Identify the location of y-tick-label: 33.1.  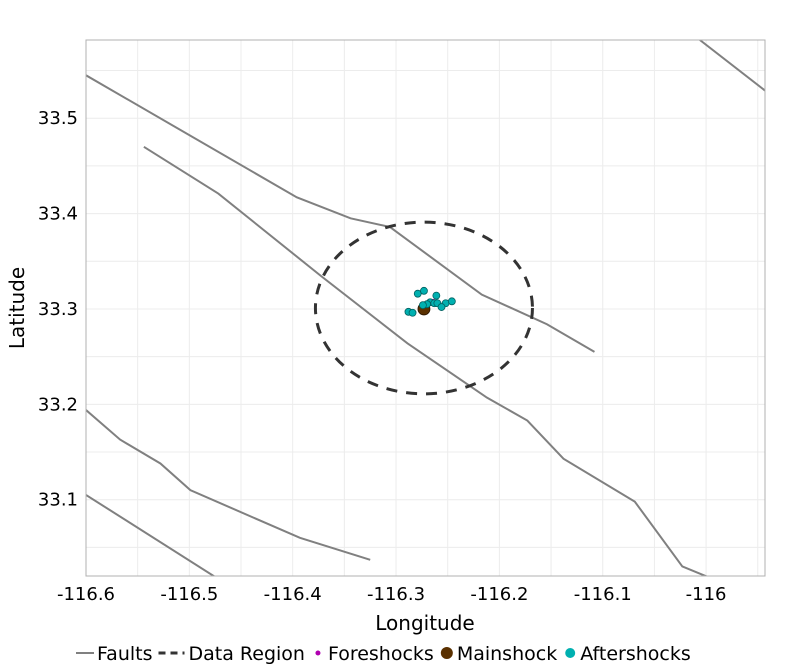
(58, 500).